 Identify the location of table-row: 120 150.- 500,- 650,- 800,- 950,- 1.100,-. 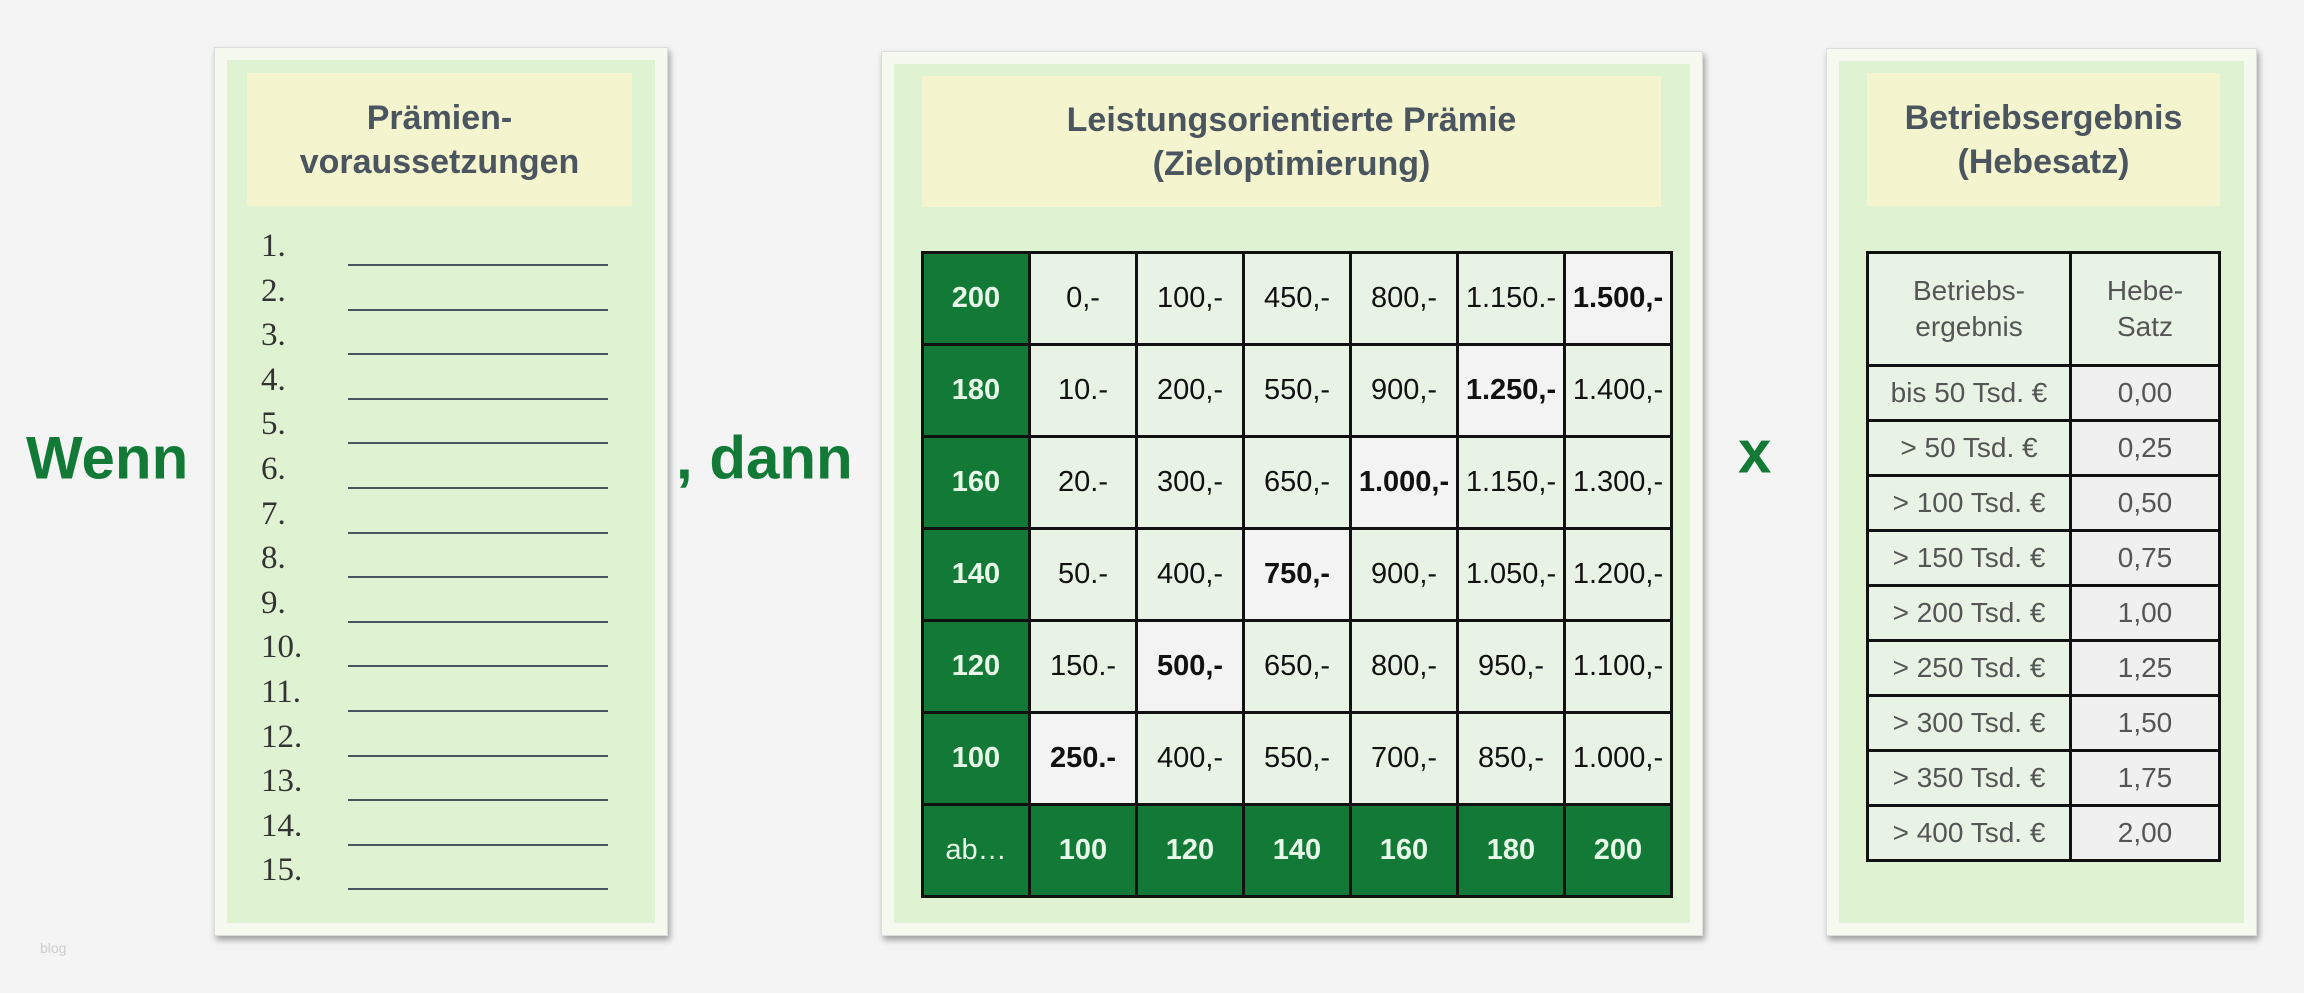
(1297, 666).